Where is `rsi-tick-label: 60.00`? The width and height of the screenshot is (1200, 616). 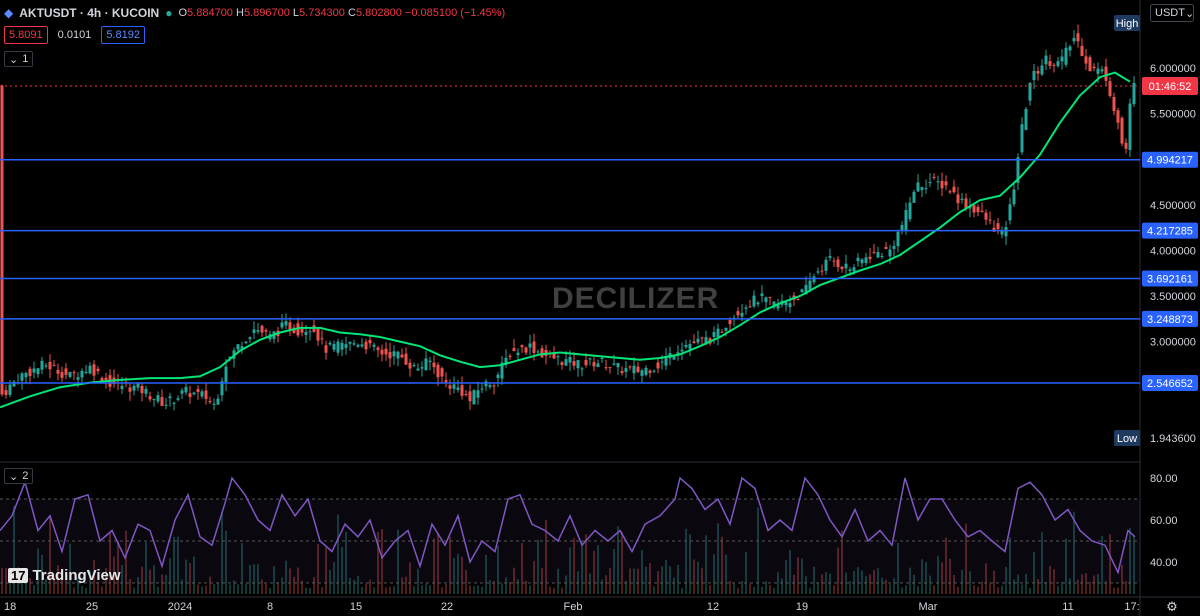 rsi-tick-label: 60.00 is located at coordinates (1164, 521).